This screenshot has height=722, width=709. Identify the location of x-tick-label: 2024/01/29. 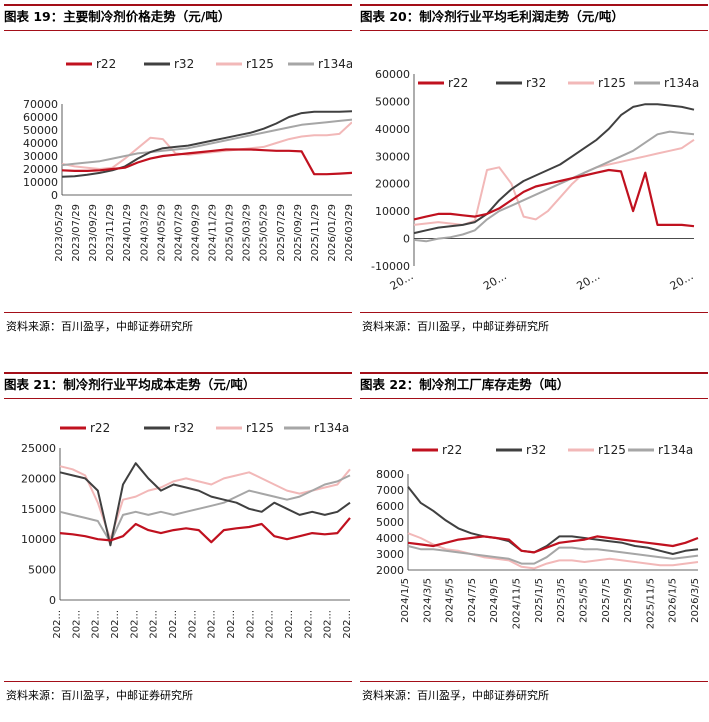
(127, 233).